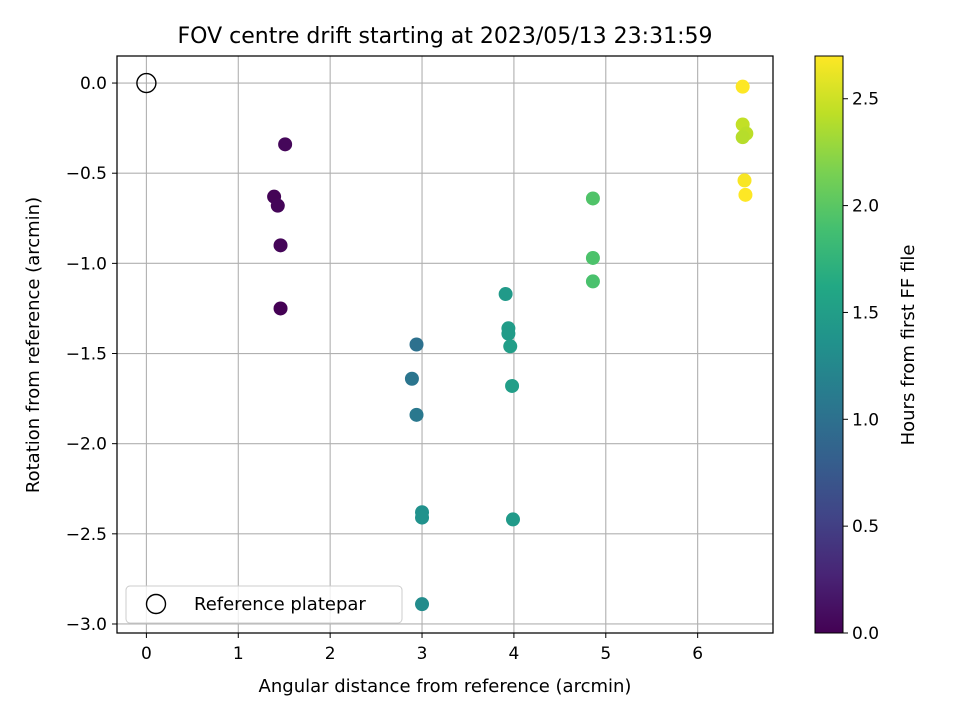 This screenshot has height=720, width=960. What do you see at coordinates (865, 313) in the screenshot?
I see `colorbar-tick-label: 1.5` at bounding box center [865, 313].